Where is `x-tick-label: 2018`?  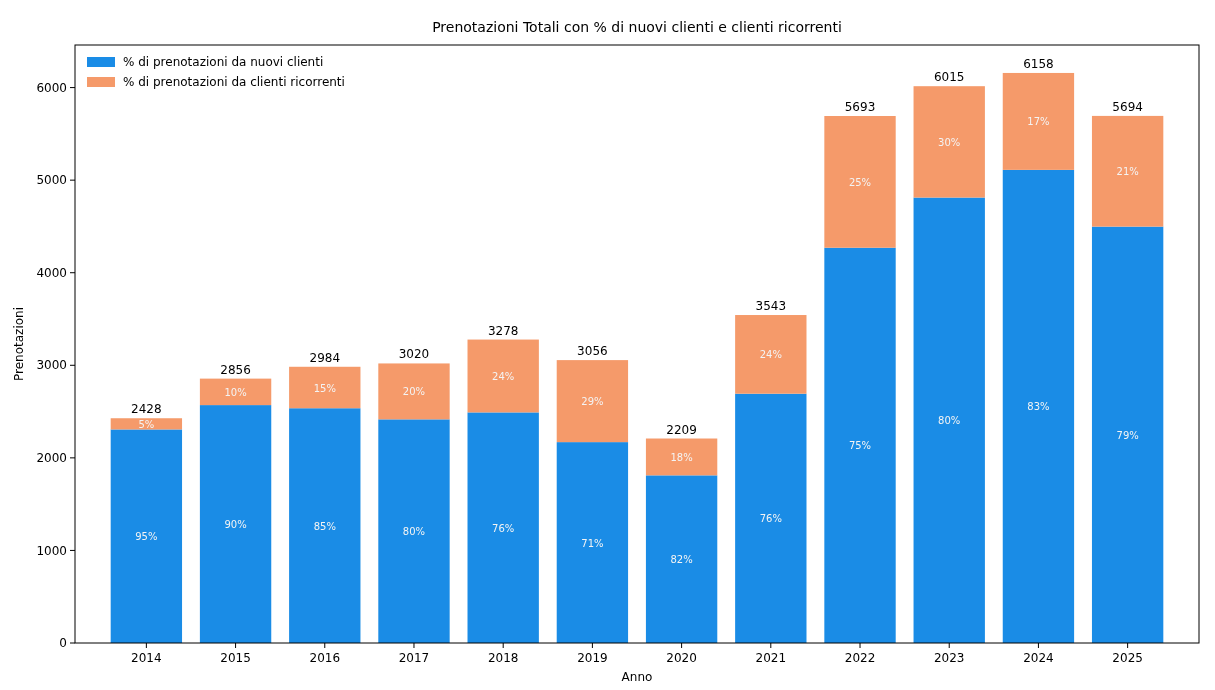 x-tick-label: 2018 is located at coordinates (503, 658).